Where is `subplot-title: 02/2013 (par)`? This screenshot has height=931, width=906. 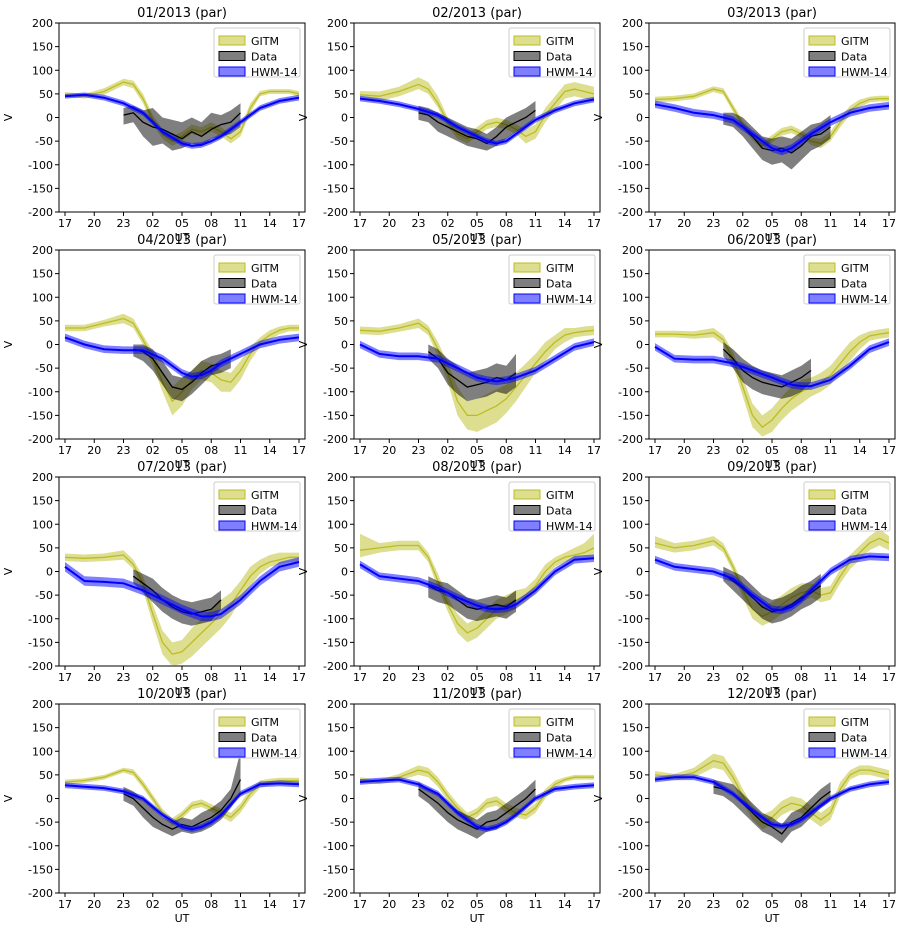
subplot-title: 02/2013 (par) is located at coordinates (477, 13).